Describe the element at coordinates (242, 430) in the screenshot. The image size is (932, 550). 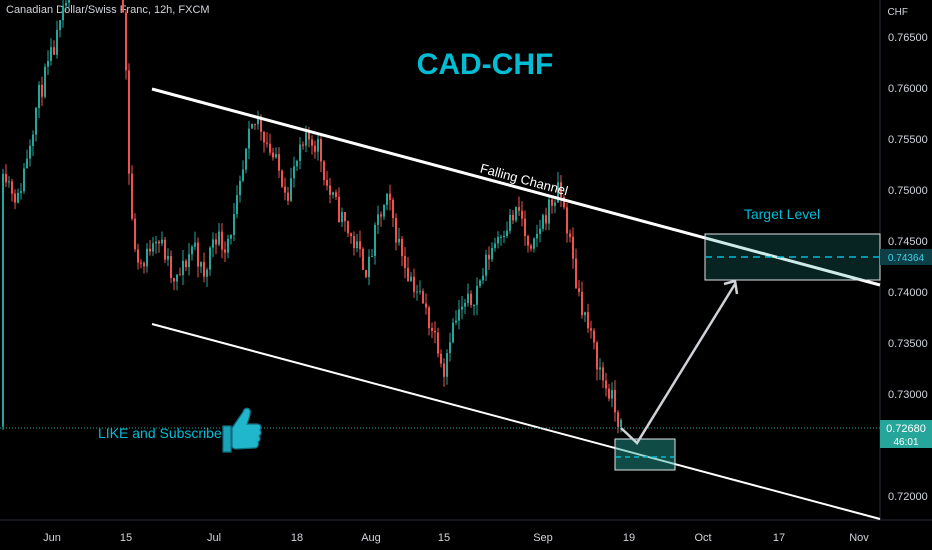
I see `thumbs-up-icon` at that location.